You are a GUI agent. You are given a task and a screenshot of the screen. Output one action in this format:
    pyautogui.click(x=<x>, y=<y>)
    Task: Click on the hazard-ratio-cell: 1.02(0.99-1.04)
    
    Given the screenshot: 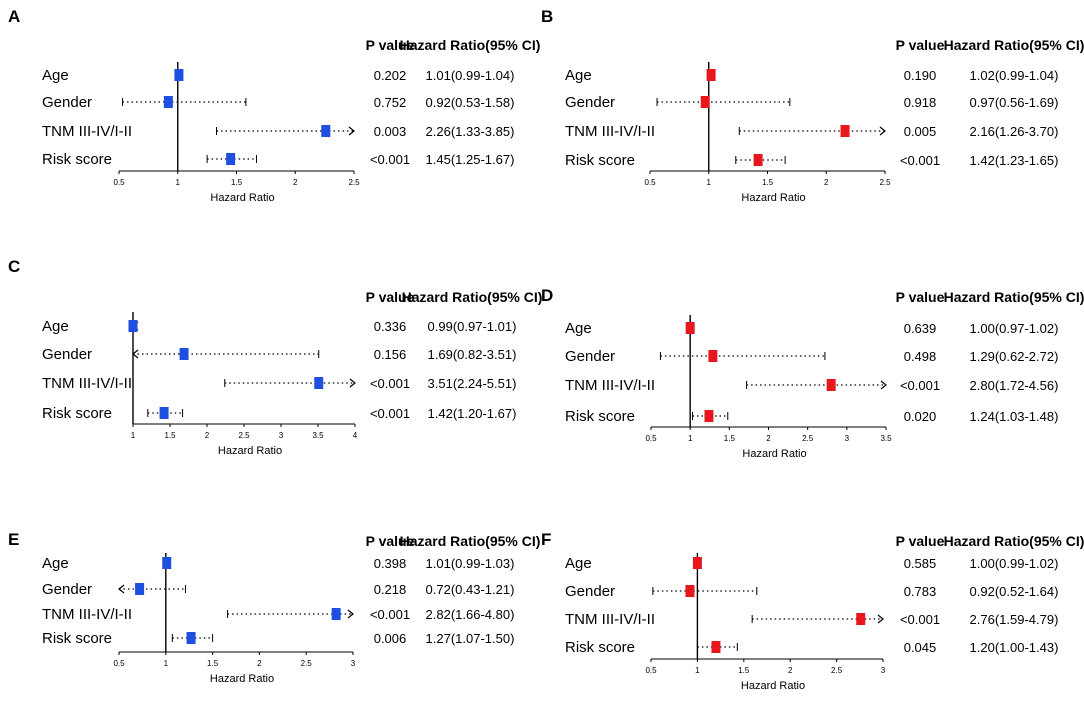 What is the action you would take?
    pyautogui.click(x=1014, y=75)
    